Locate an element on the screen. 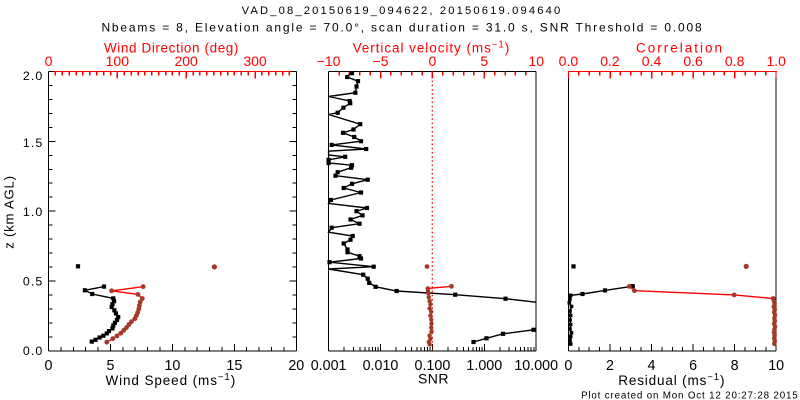  svg-text:Plot created on Mon Oct 12 20:: Plot created on Mon Oct 12 20:27:28 2015 is located at coordinates (689, 395).